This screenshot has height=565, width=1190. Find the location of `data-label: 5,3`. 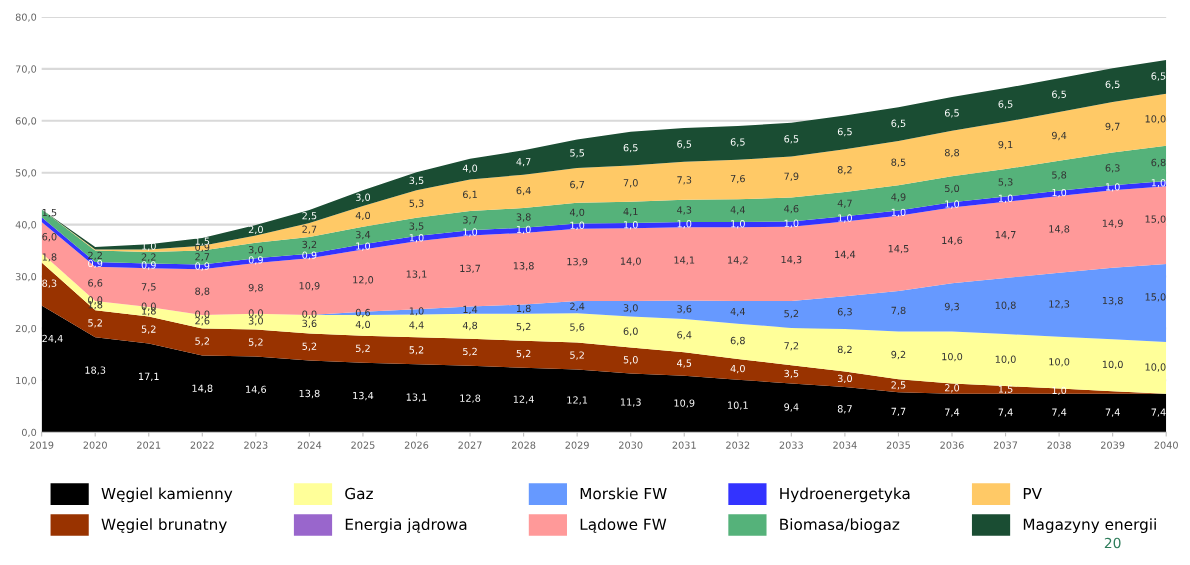

data-label: 5,3 is located at coordinates (1005, 182).